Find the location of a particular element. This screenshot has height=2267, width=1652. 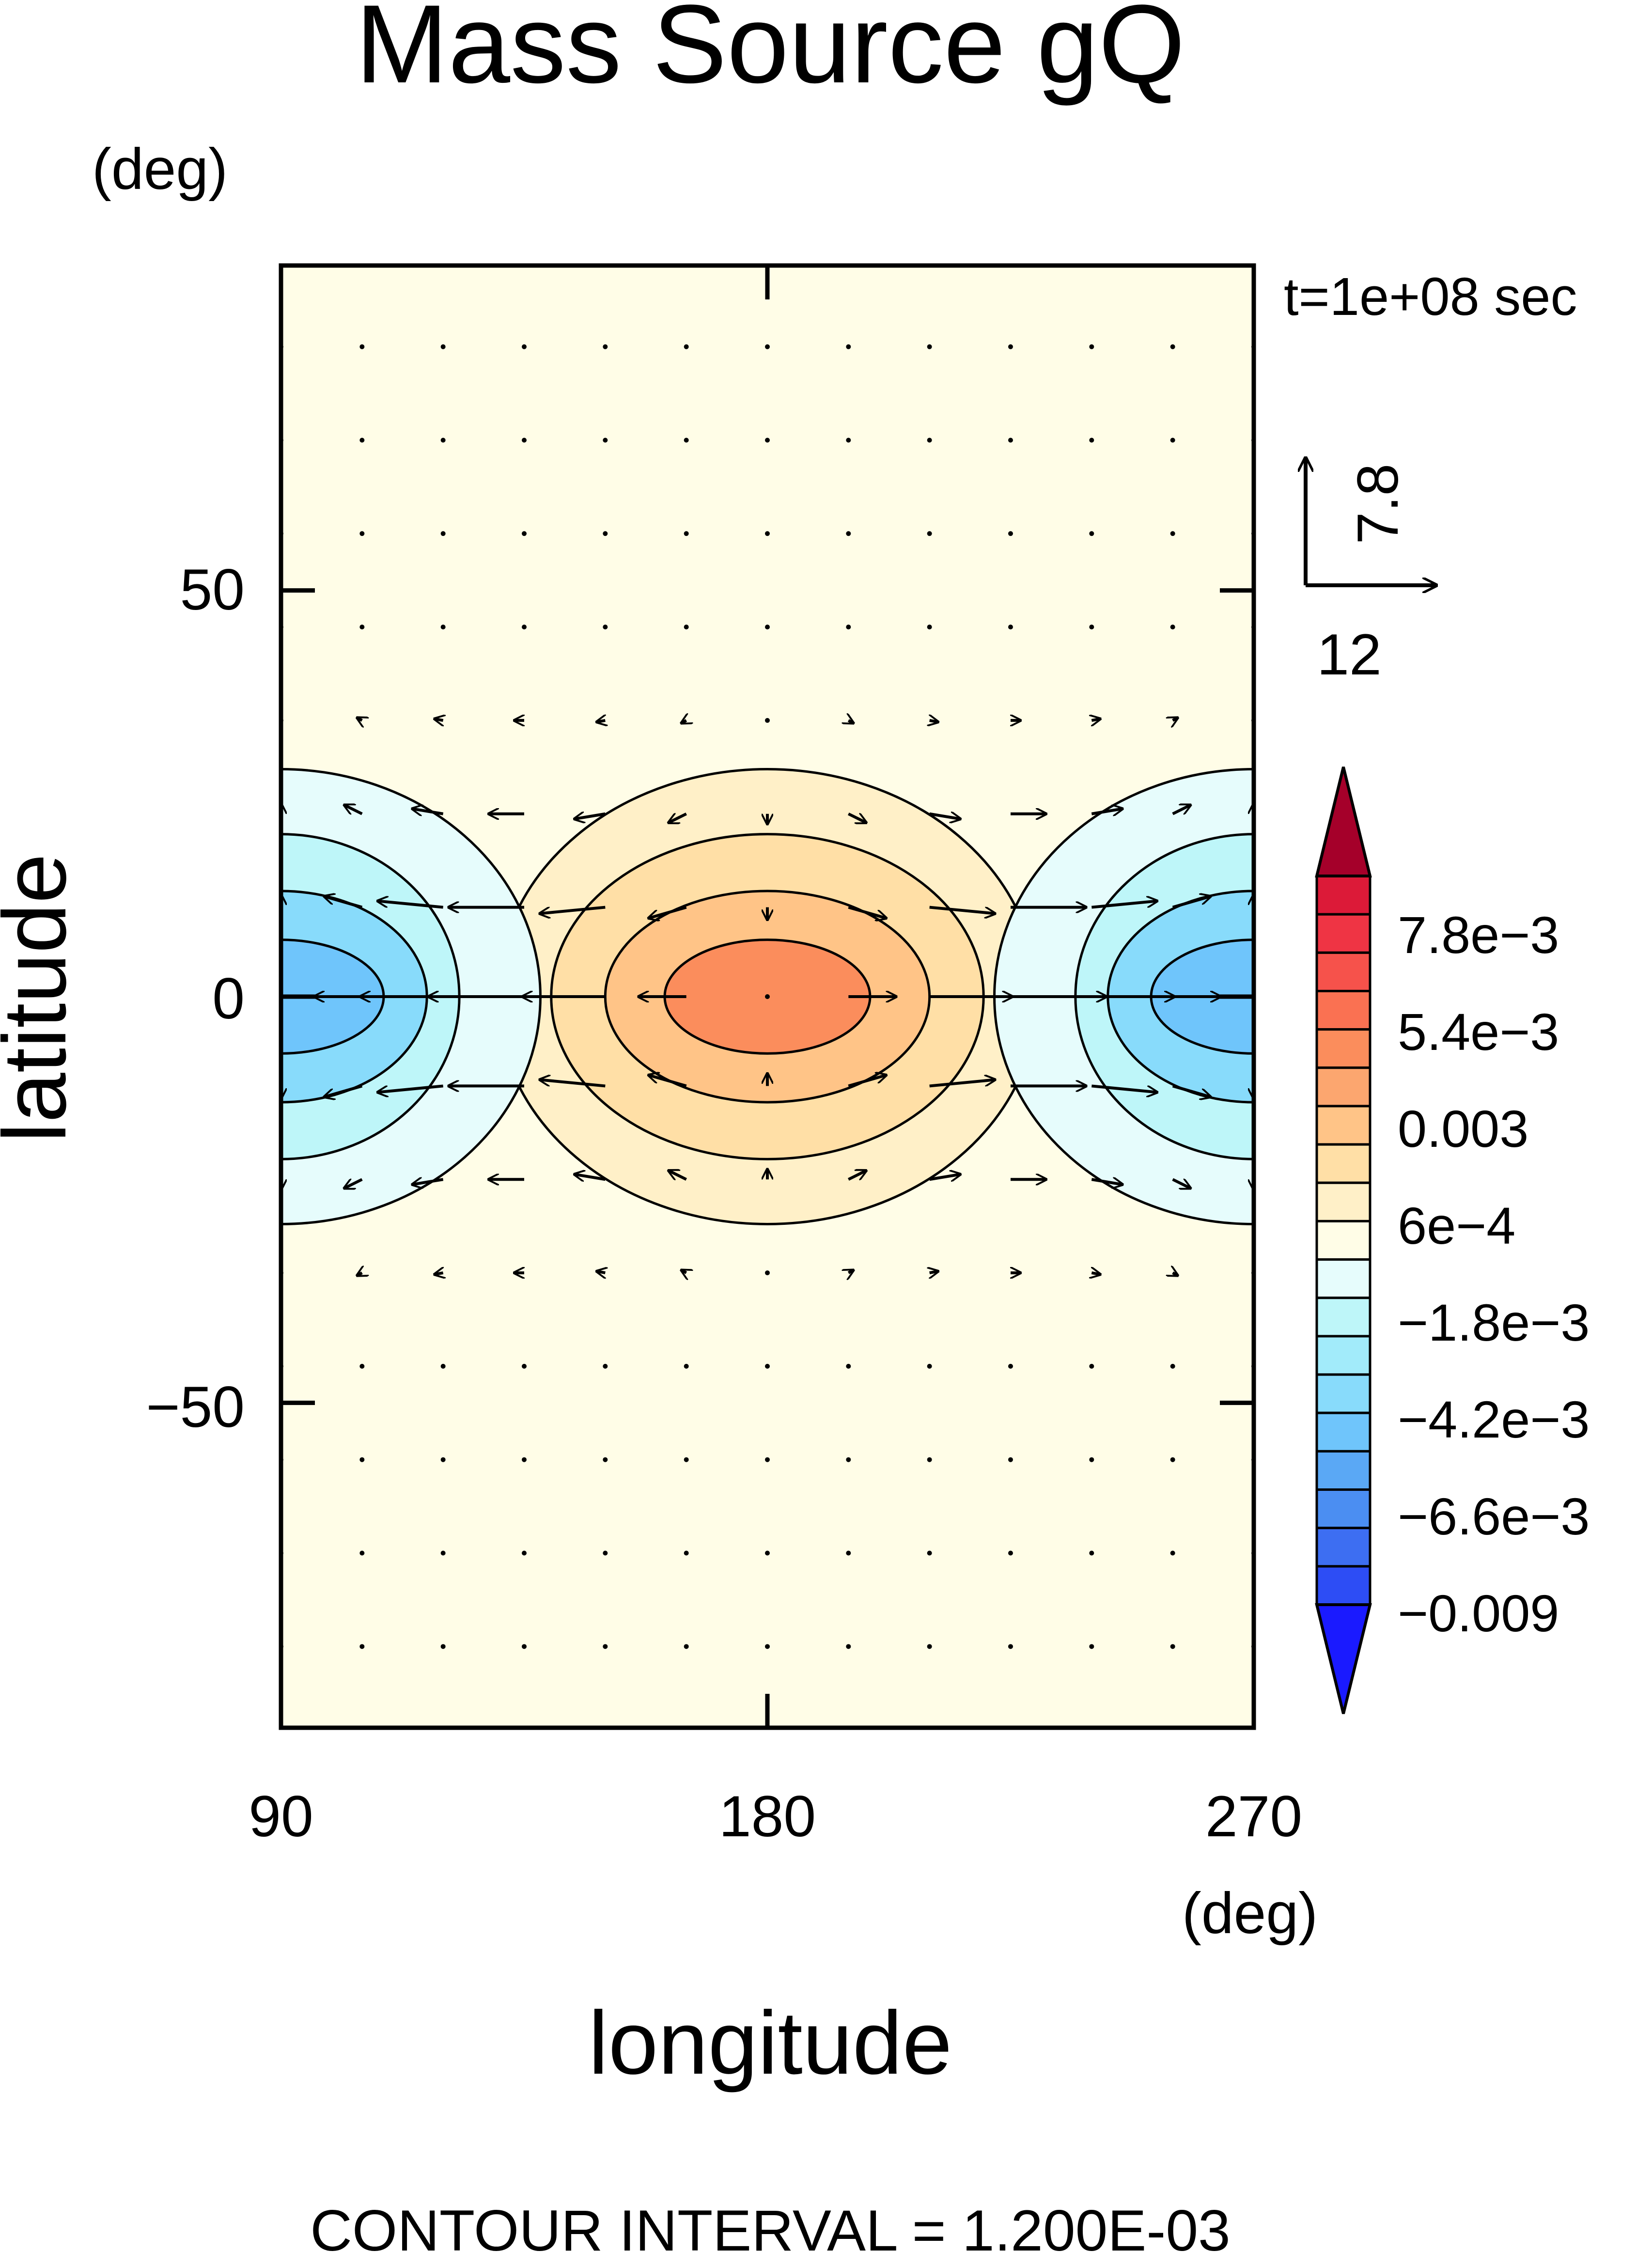

x-tick-label-270: 270 is located at coordinates (1253, 1816).